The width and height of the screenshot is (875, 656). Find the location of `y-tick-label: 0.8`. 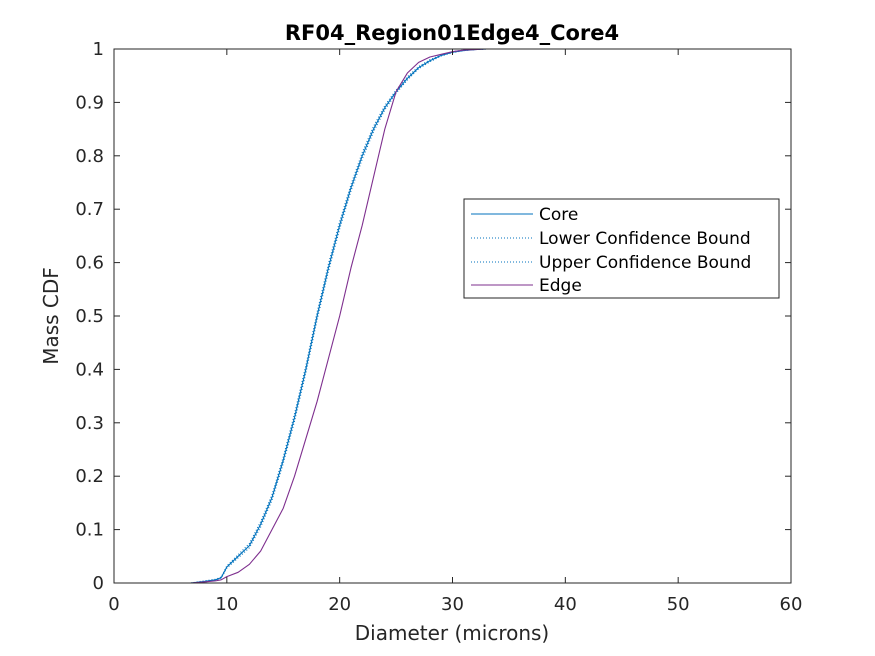

y-tick-label: 0.8 is located at coordinates (89, 156).